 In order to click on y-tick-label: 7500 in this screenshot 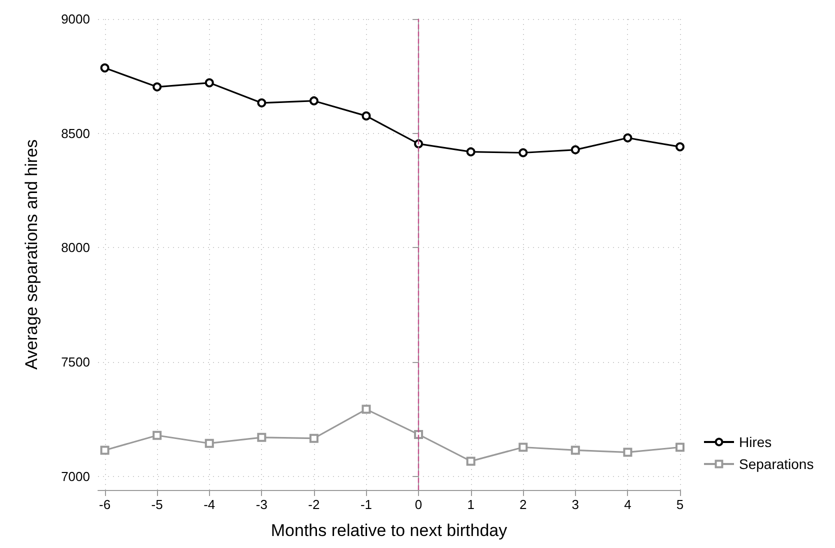, I will do `click(75, 362)`.